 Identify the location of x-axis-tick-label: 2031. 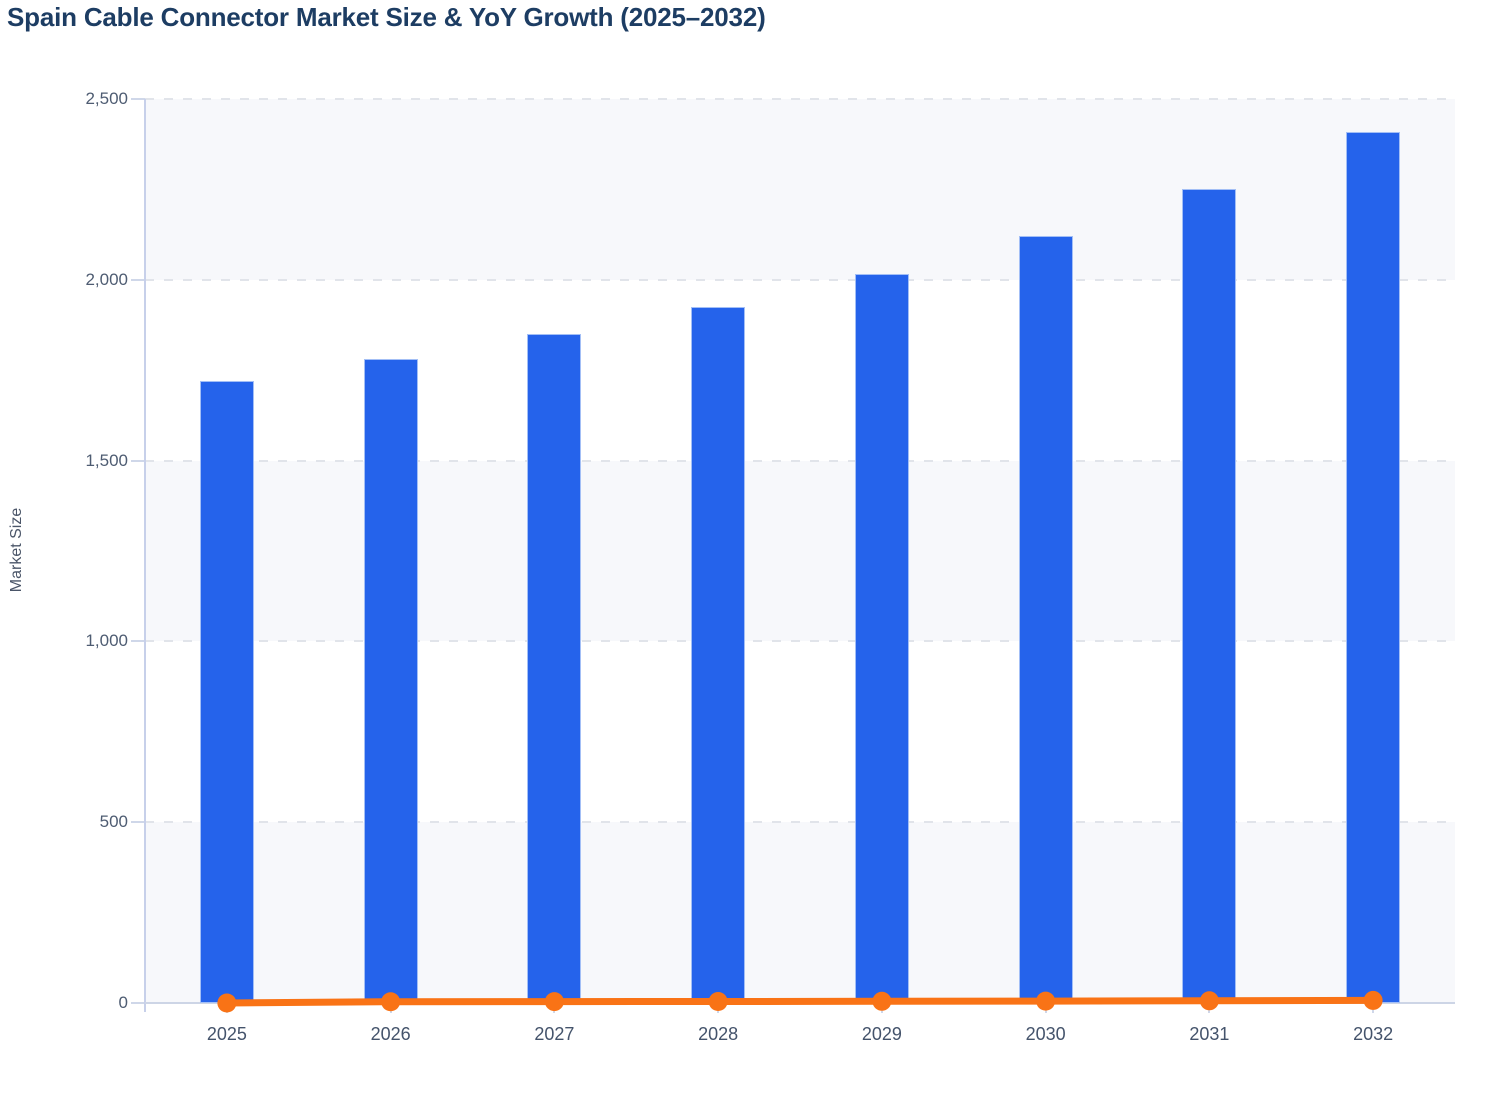
(1209, 1034).